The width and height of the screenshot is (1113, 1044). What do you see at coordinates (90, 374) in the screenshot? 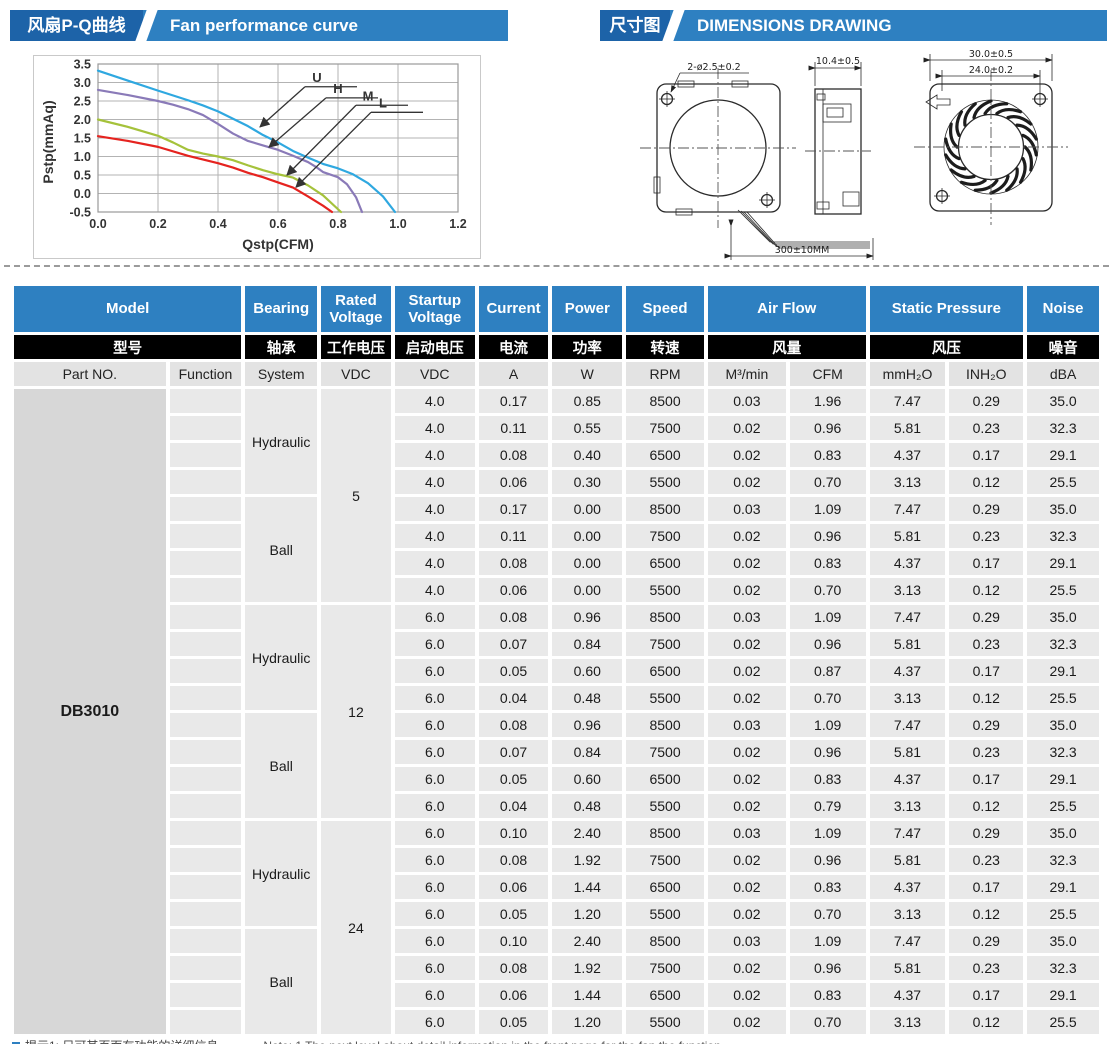
I see `unit-part-no: Part NO.` at bounding box center [90, 374].